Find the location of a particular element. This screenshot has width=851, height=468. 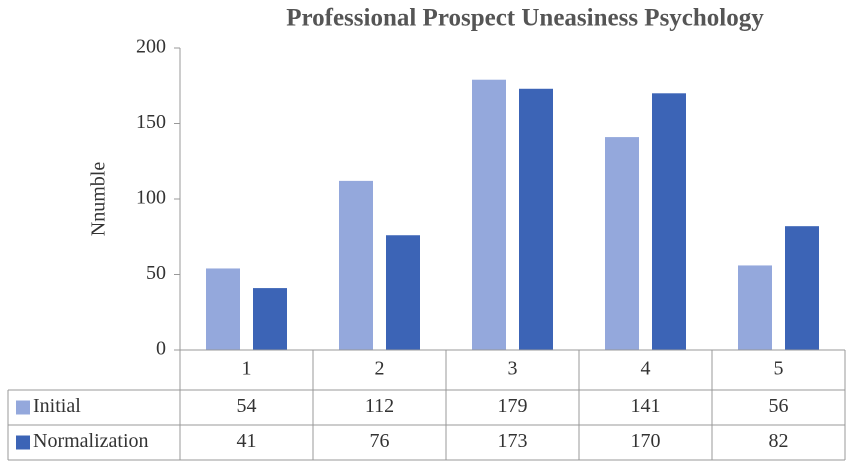

table-value: 82 is located at coordinates (779, 441).